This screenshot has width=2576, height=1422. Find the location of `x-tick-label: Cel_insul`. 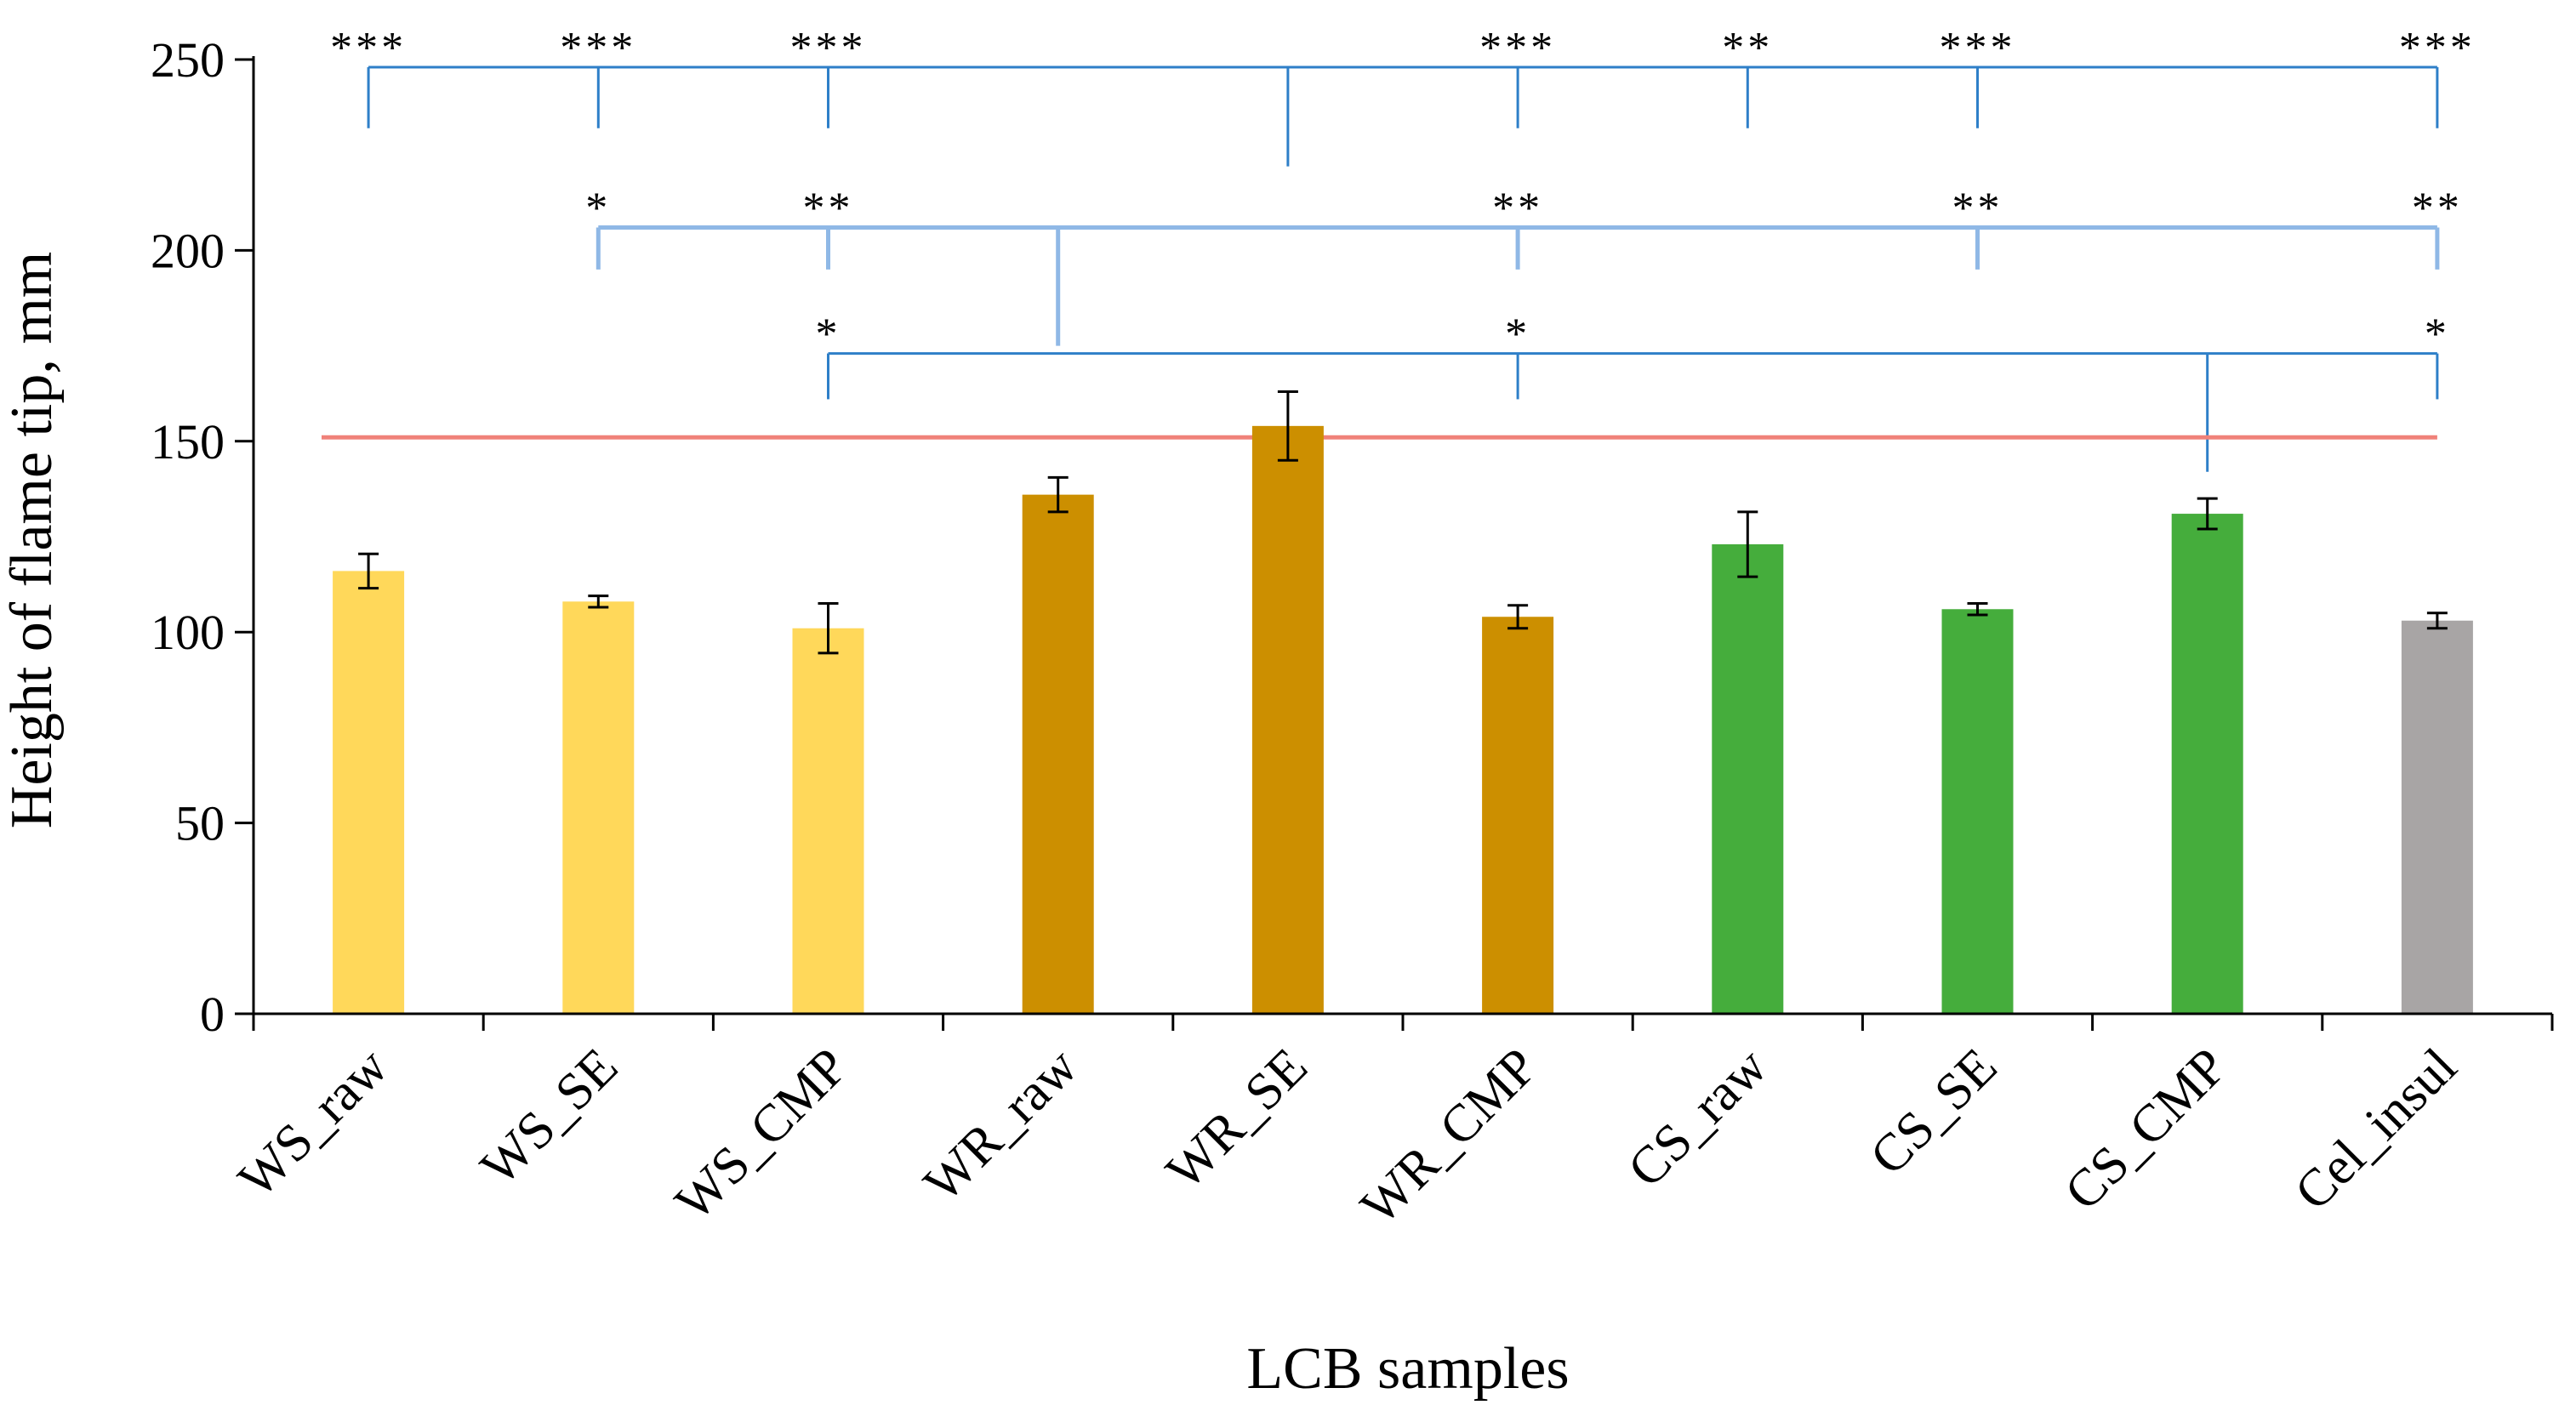

x-tick-label: Cel_insul is located at coordinates (2376, 1129).